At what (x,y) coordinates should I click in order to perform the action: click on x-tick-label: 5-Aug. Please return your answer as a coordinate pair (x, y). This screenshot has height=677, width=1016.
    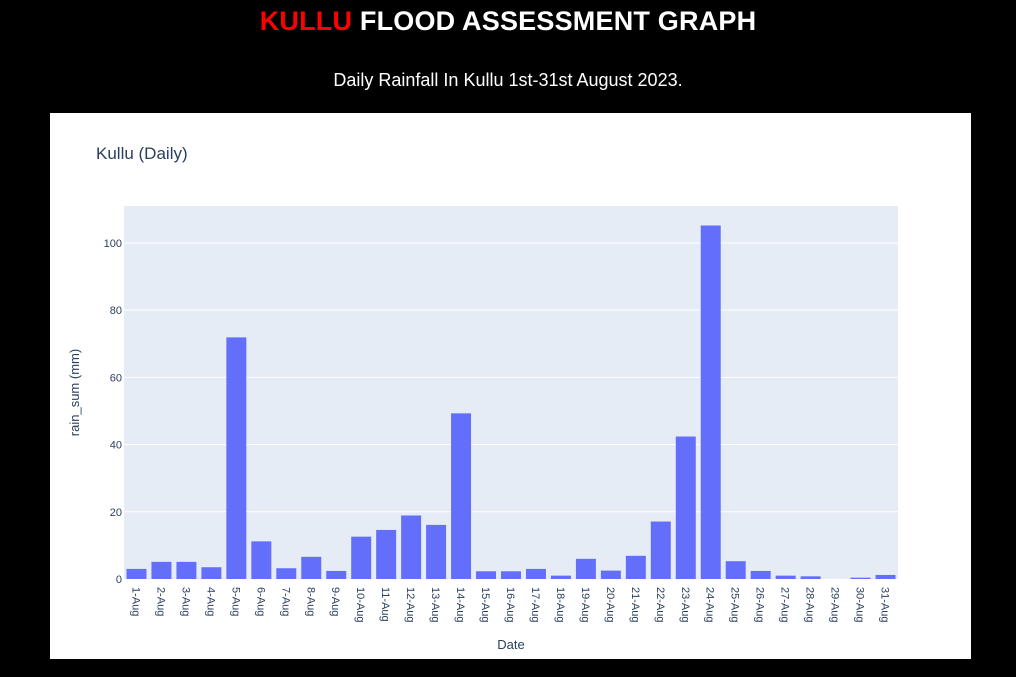
    Looking at the image, I should click on (235, 601).